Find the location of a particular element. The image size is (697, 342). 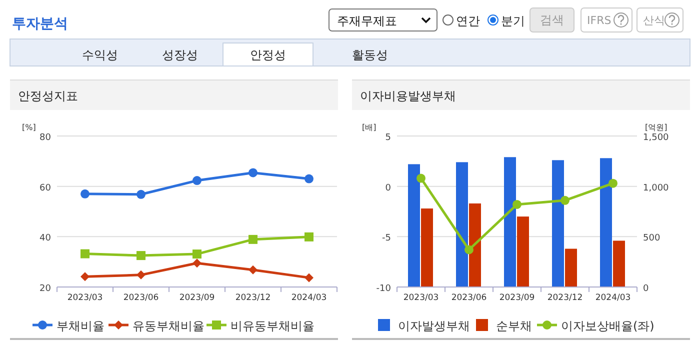

y-tick-label: 0 is located at coordinates (388, 188).